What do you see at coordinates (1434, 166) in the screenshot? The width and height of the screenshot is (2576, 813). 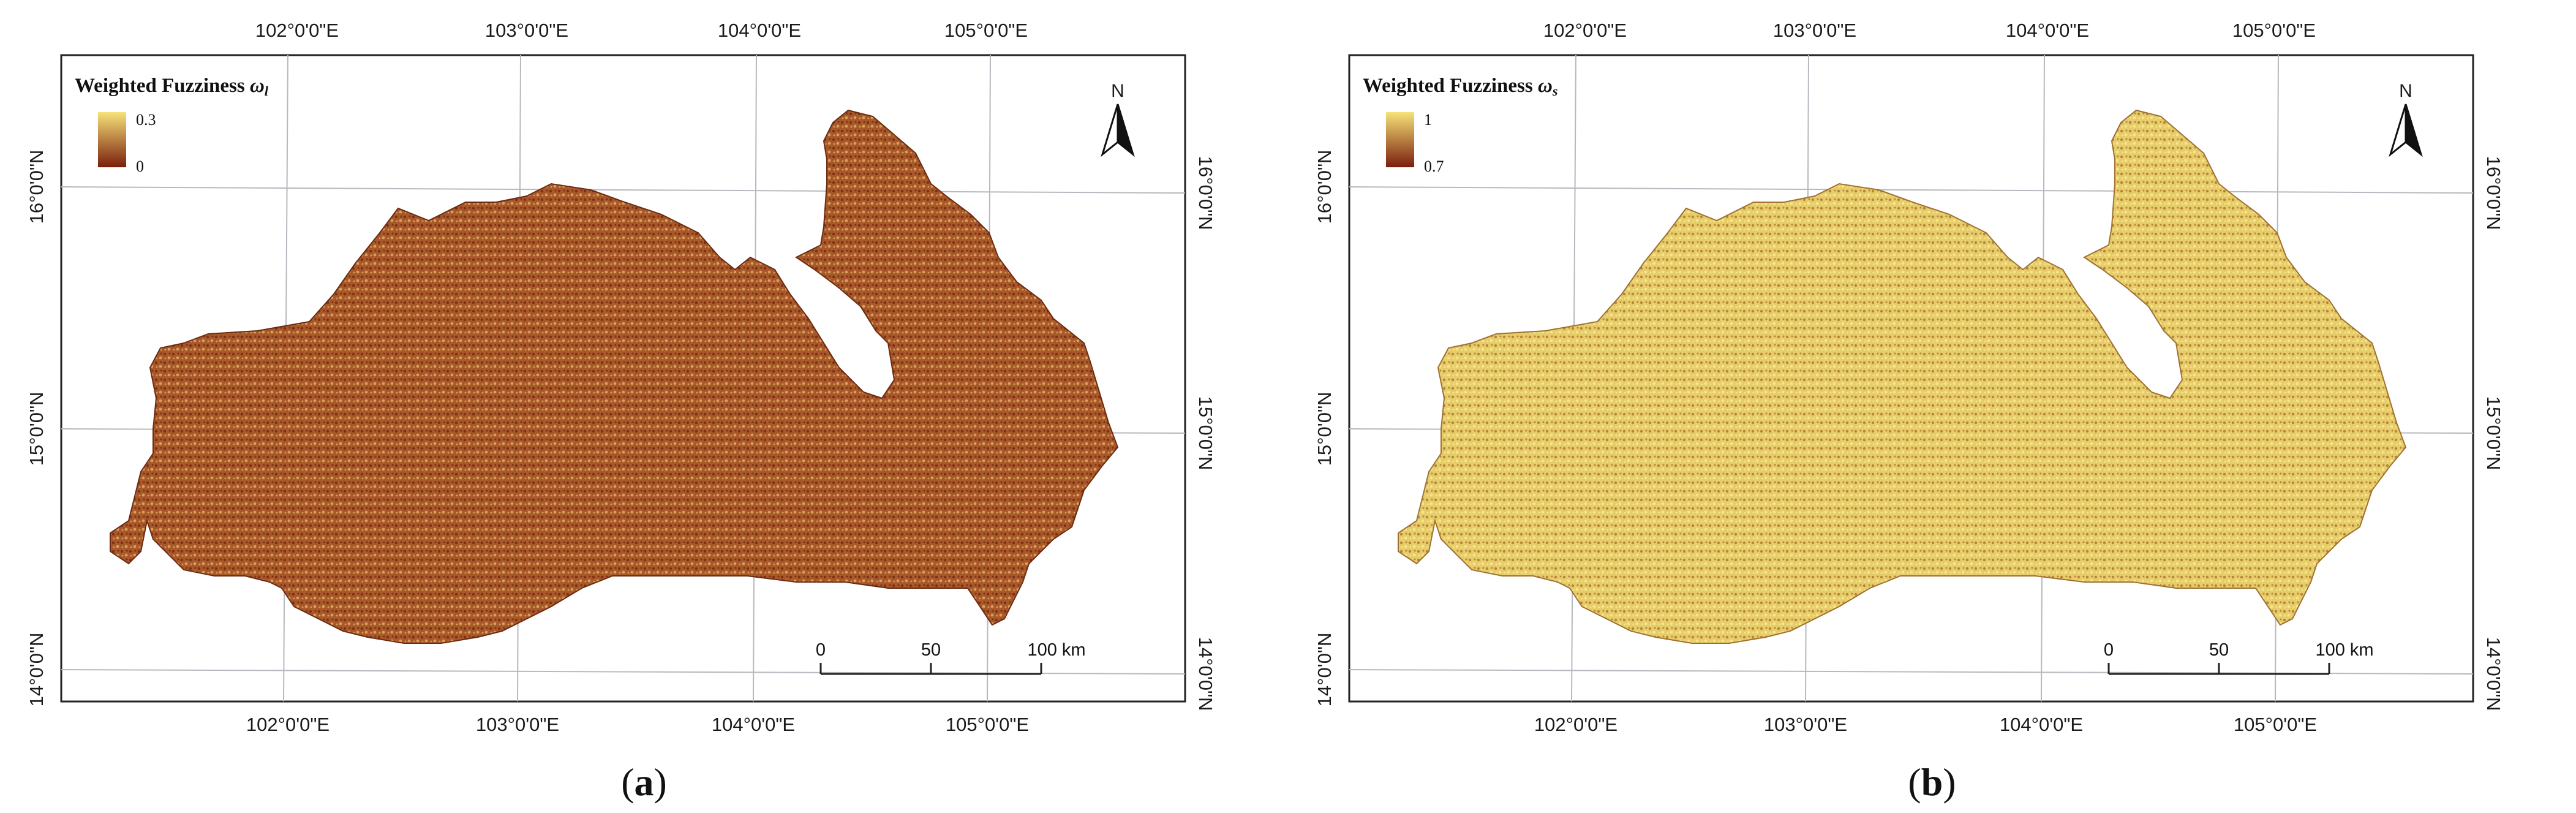 I see `legend-min-label: 0.7` at bounding box center [1434, 166].